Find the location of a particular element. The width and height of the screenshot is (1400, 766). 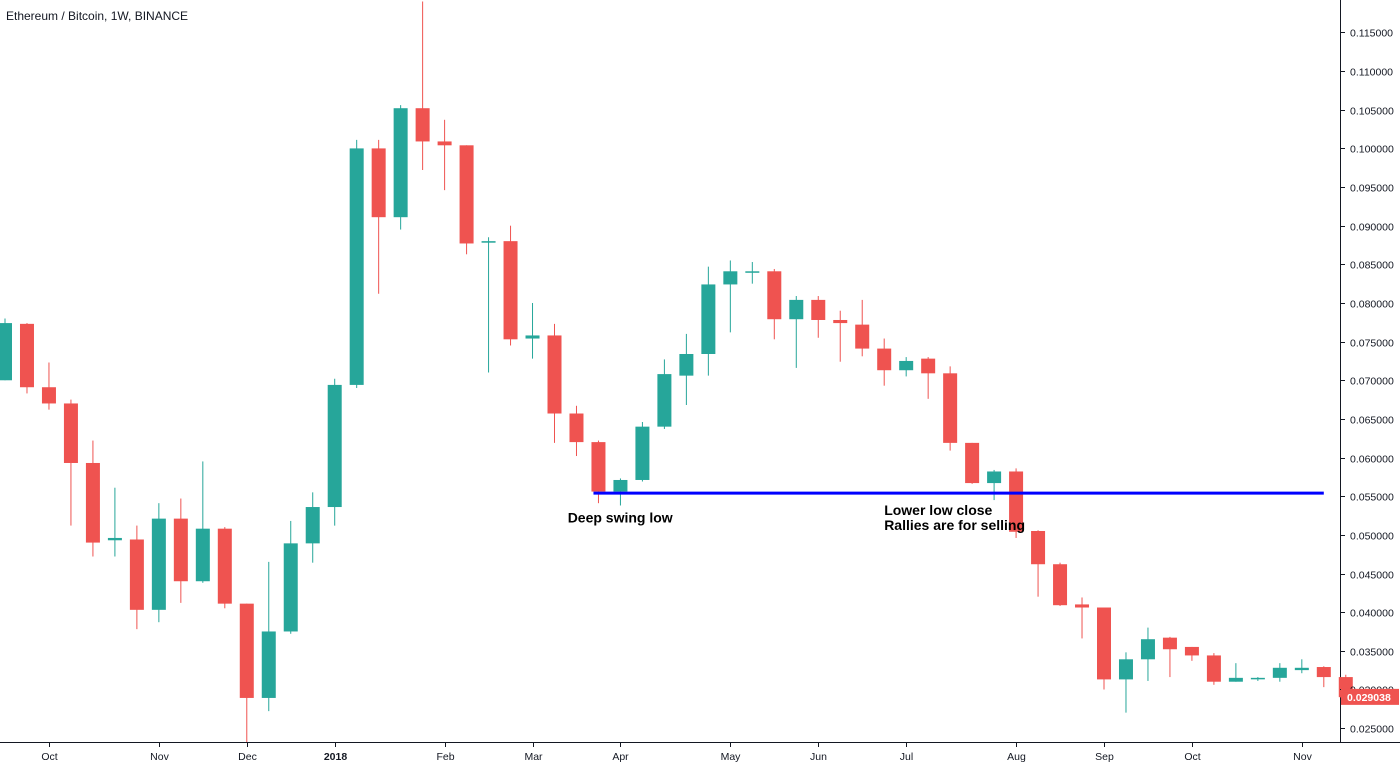

y-tick-label: 0.055000 is located at coordinates (1372, 498).